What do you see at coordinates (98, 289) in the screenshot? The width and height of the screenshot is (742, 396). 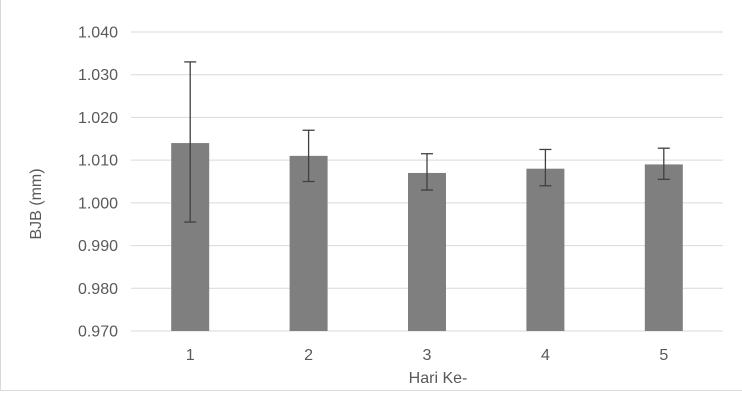 I see `y-tick-label: 0.980` at bounding box center [98, 289].